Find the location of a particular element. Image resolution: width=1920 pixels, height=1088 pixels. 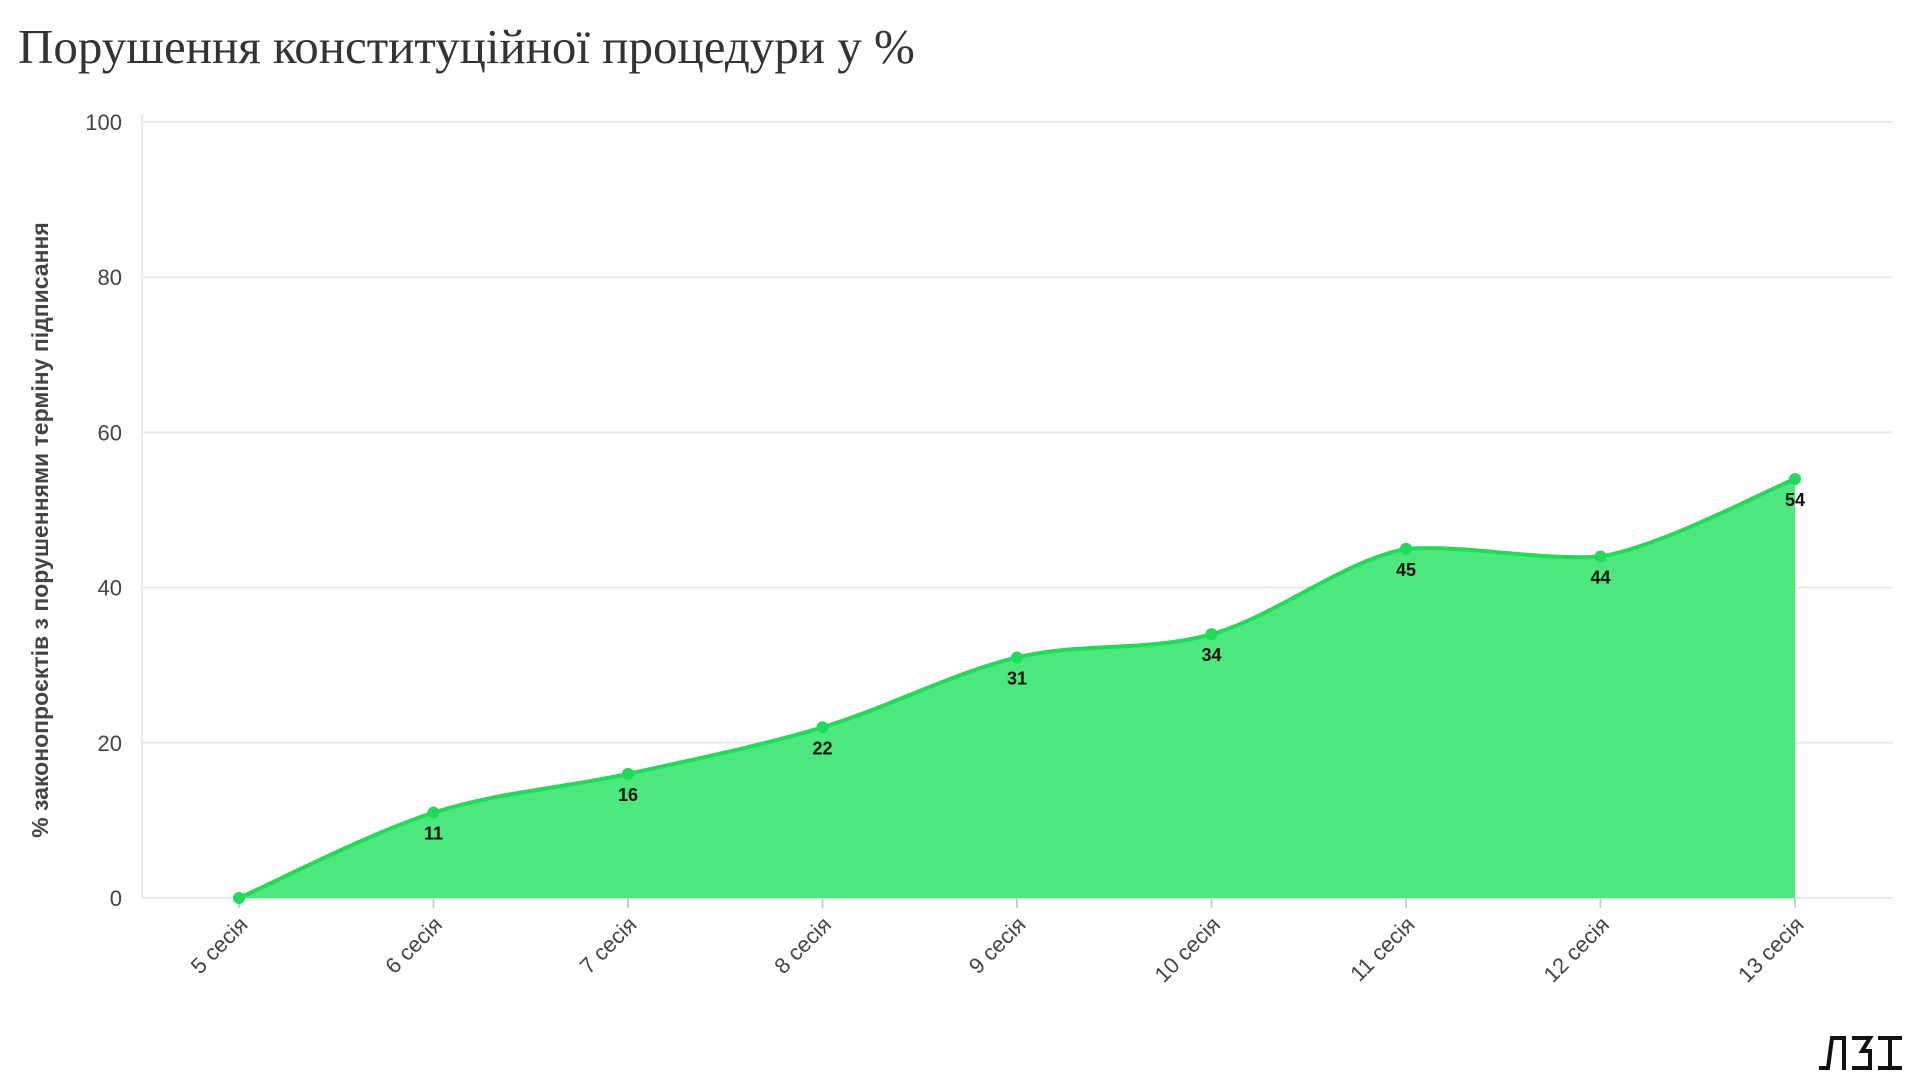

x-tick-label: 6 сесія is located at coordinates (413, 945).